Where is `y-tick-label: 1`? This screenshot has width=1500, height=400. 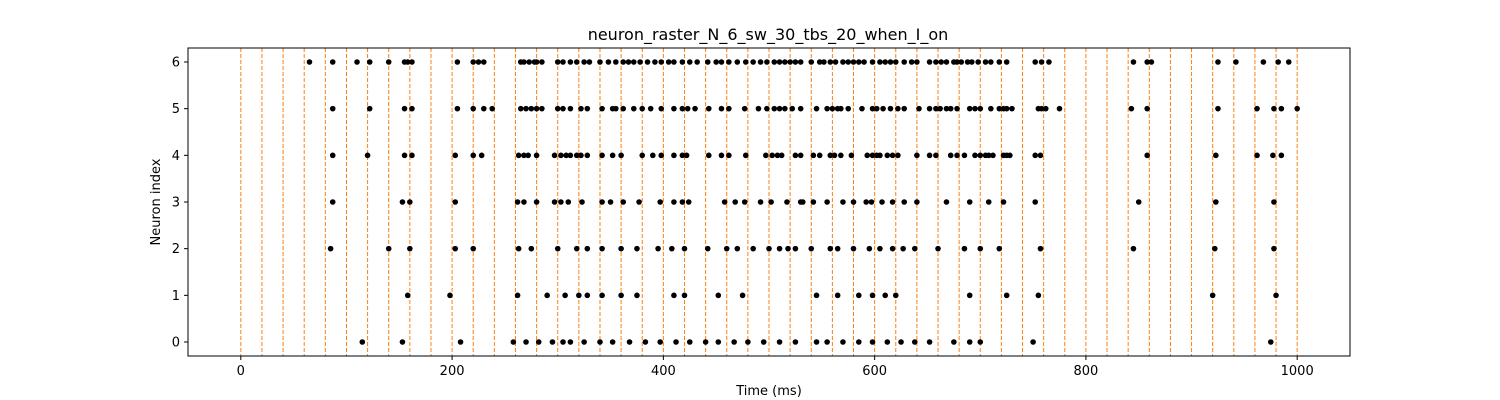 y-tick-label: 1 is located at coordinates (176, 296).